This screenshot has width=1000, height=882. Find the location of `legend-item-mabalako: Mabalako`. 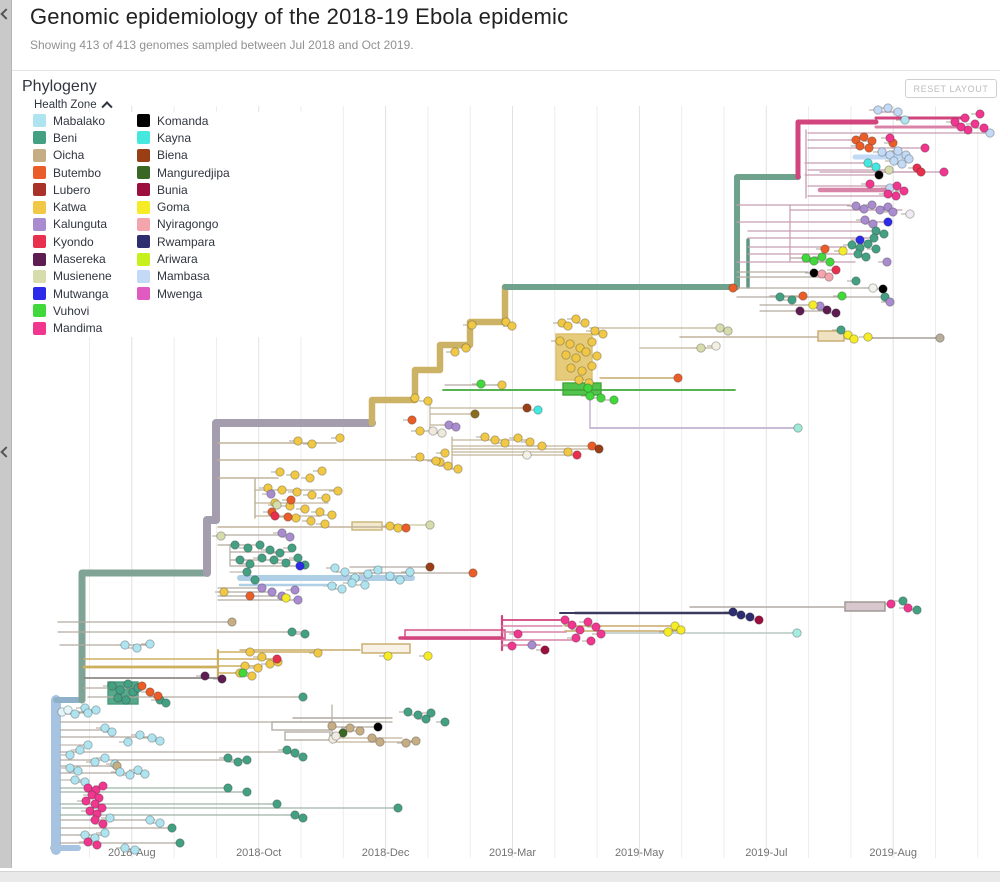

legend-item-mabalako: Mabalako is located at coordinates (77, 120).